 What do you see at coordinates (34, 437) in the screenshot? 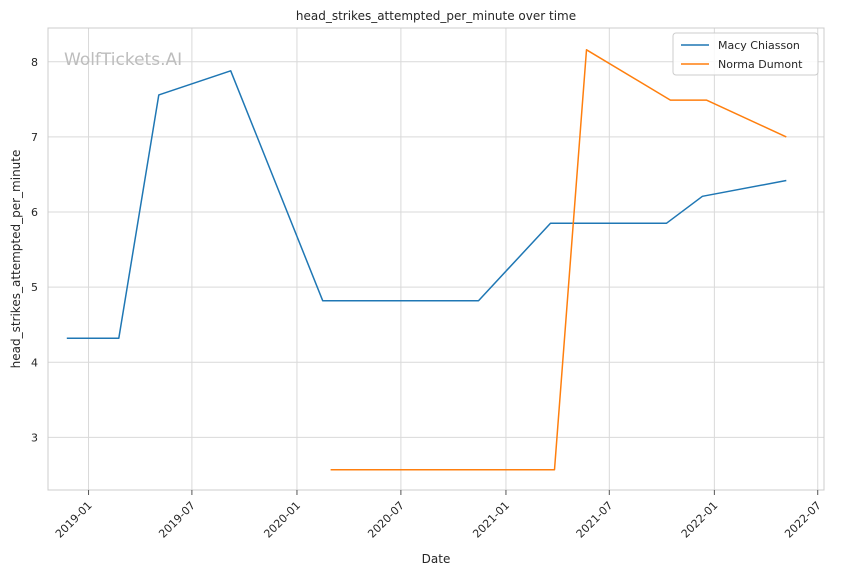
I see `y-tick-label: 3` at bounding box center [34, 437].